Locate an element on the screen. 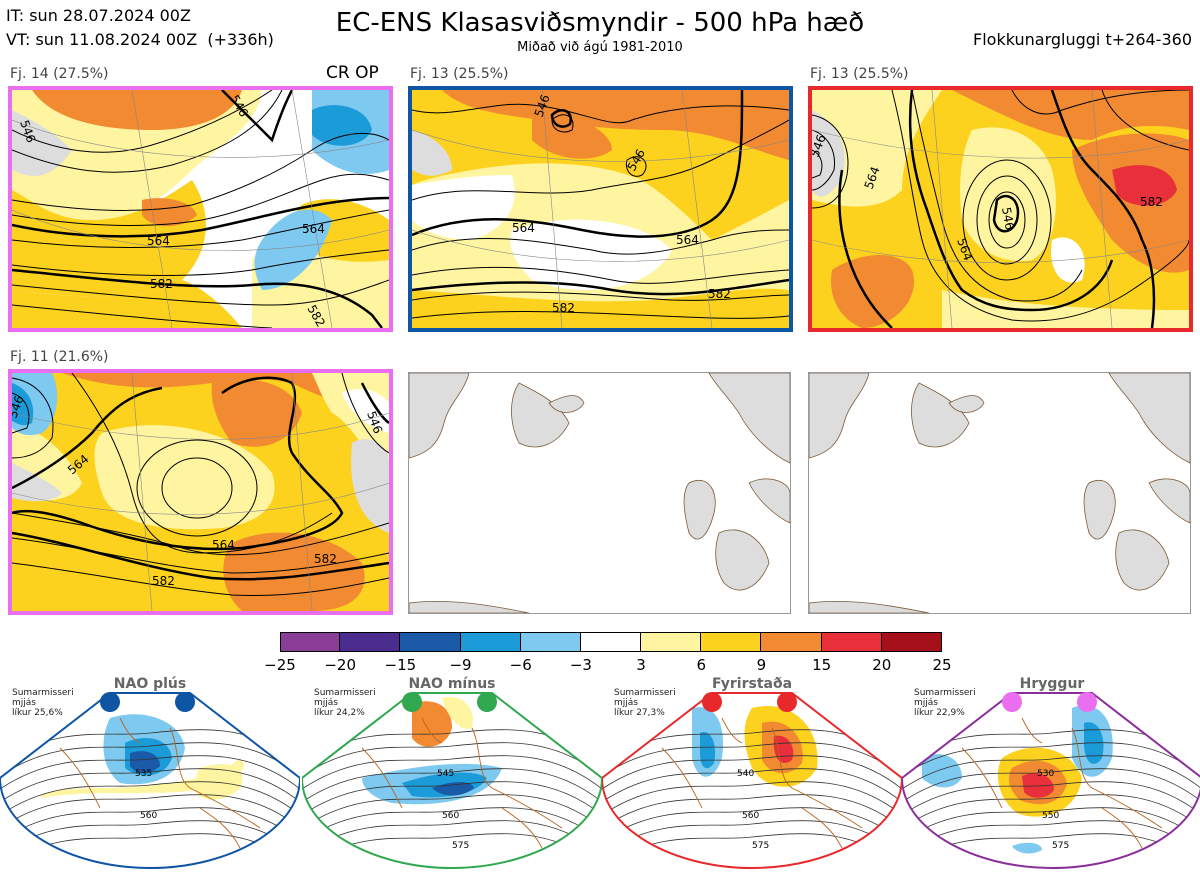 The image size is (1200, 873). panel-2-label: Fj. 13 (25.5%) is located at coordinates (459, 74).